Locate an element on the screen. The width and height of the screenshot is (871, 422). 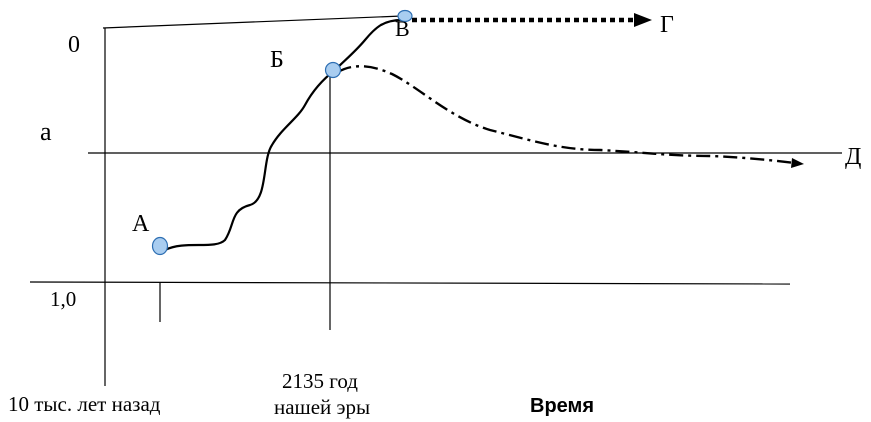
x-tick-2135-line2: нашей эры is located at coordinates (322, 407).